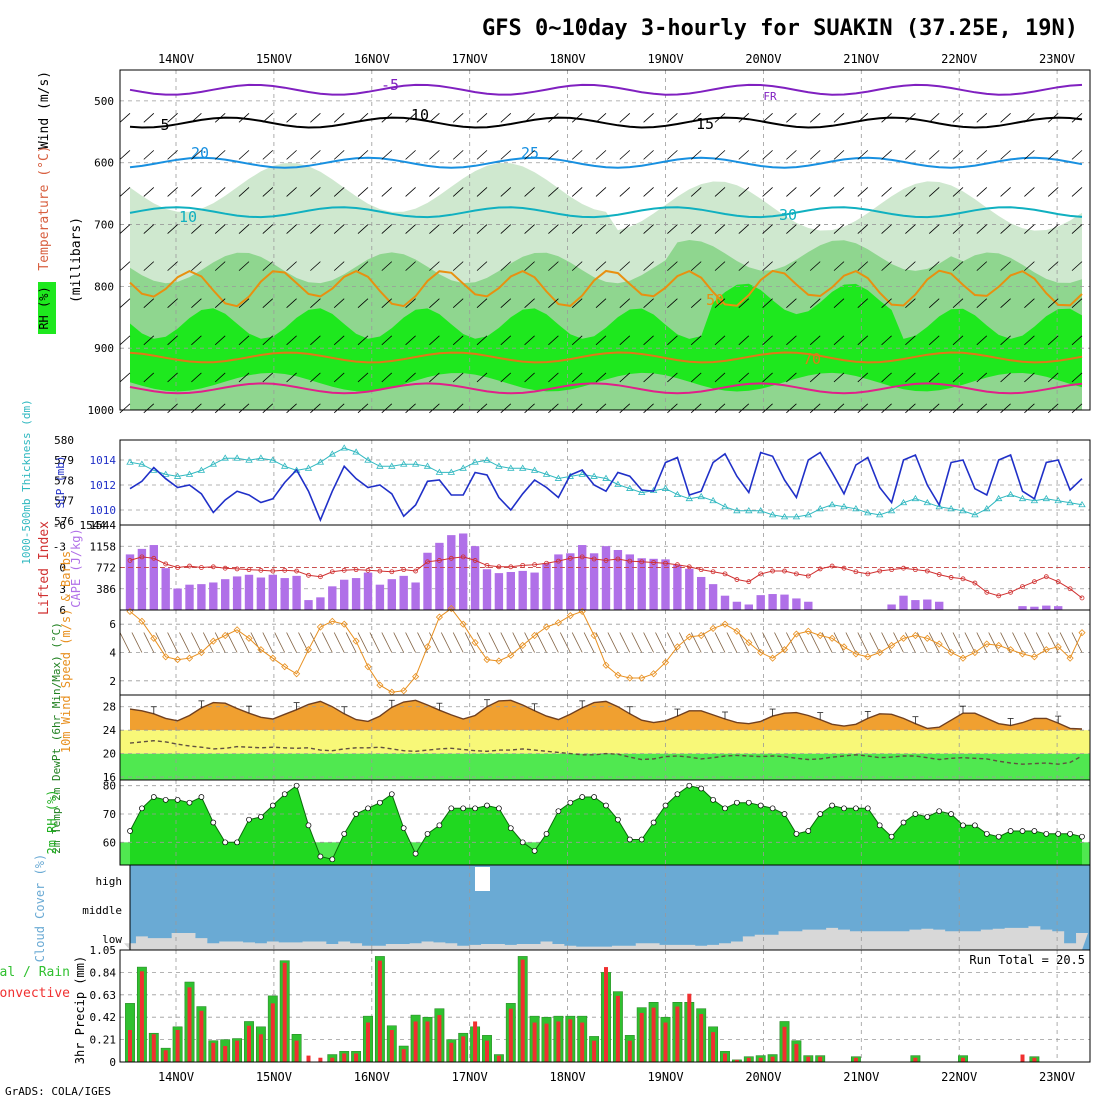 Image resolution: width=1100 pixels, height=1100 pixels. Describe the element at coordinates (606, 714) in the screenshot. I see `temp-line` at that location.